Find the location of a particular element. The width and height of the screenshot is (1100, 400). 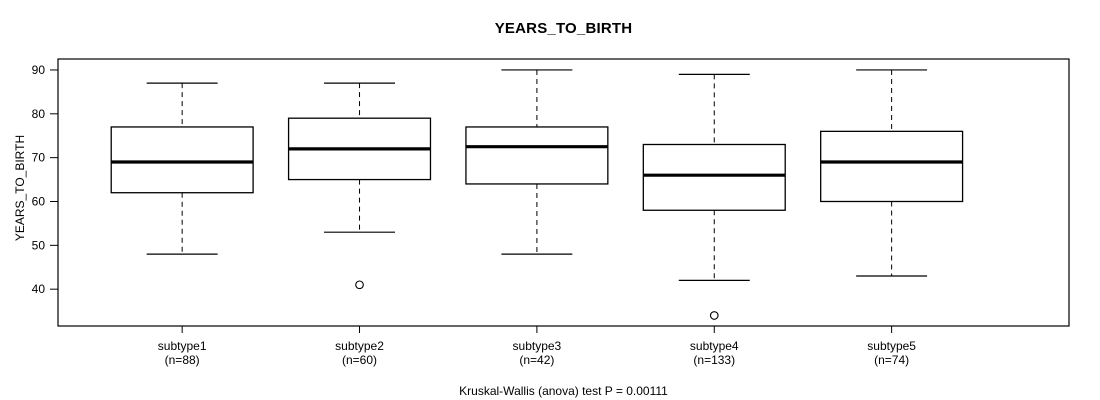

box-group-subtype4 is located at coordinates (714, 196).